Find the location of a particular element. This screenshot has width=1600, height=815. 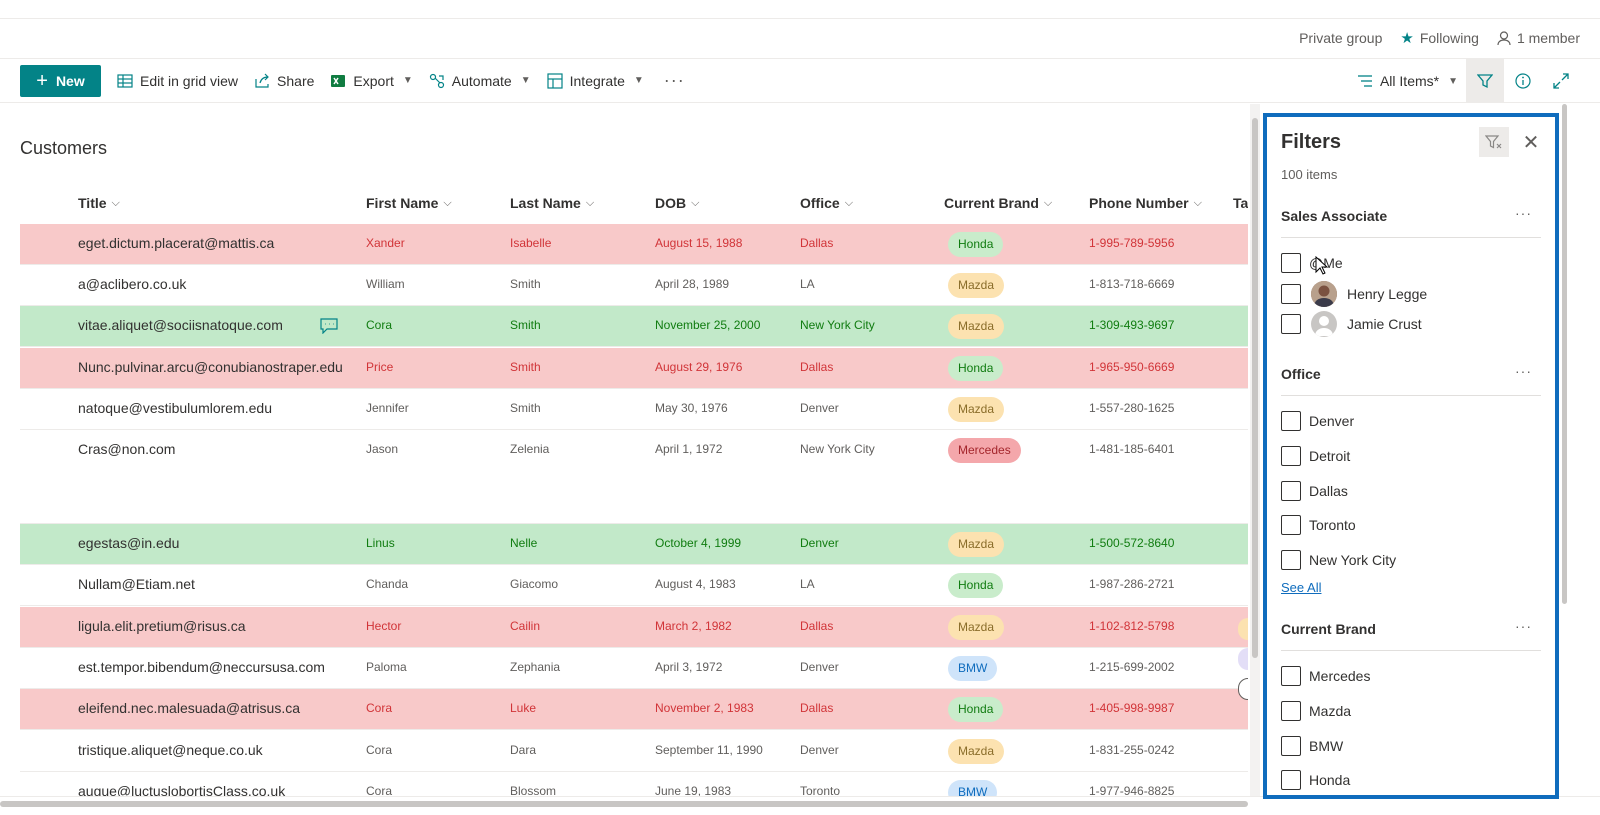

cell-title: Nullam@Etiam.net is located at coordinates (136, 584).